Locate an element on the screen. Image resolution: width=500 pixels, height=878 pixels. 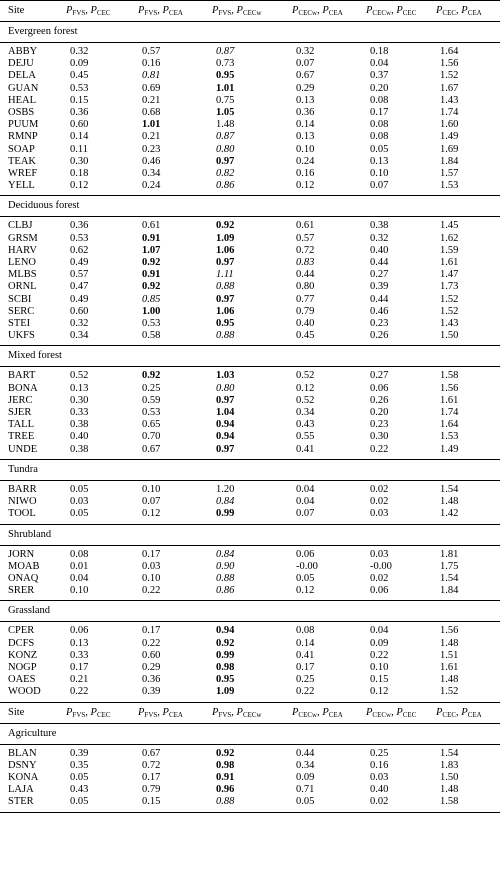
value-cell: 0.26 is located at coordinates (379, 400).